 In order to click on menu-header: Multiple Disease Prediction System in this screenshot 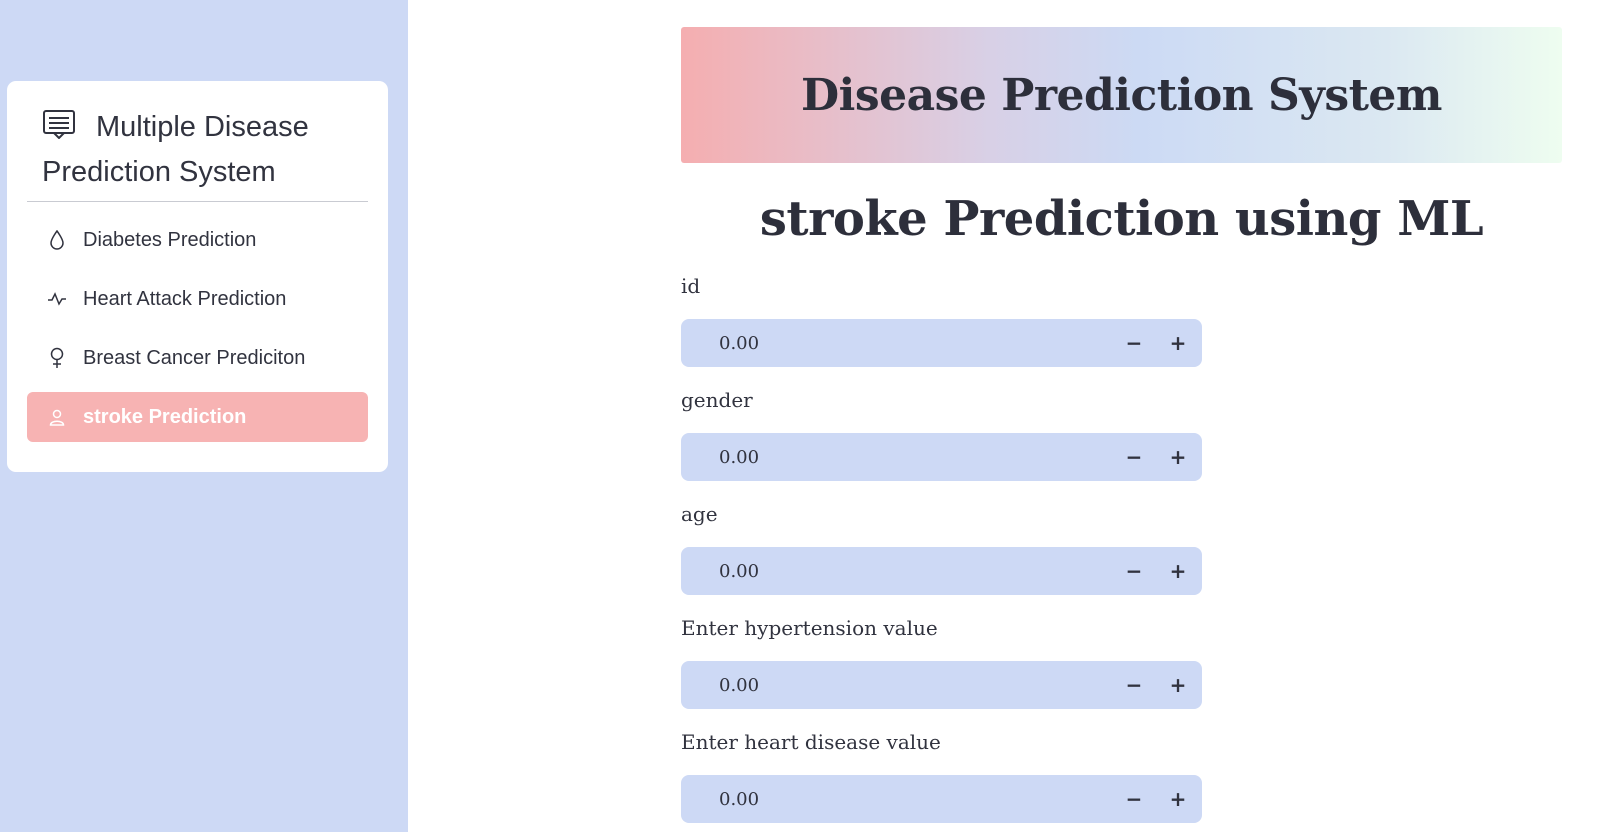, I will do `click(207, 150)`.